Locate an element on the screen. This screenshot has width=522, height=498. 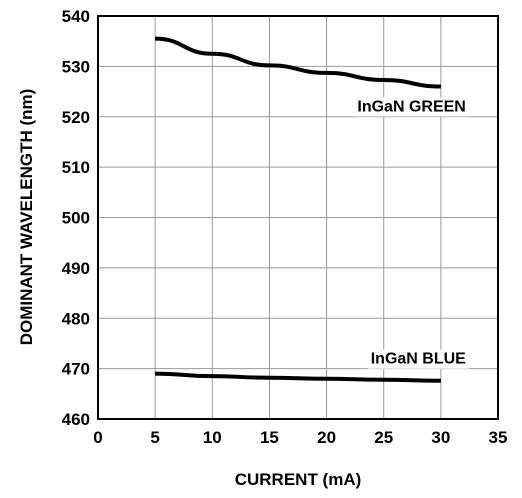
y-tick-label: 470 is located at coordinates (76, 369).